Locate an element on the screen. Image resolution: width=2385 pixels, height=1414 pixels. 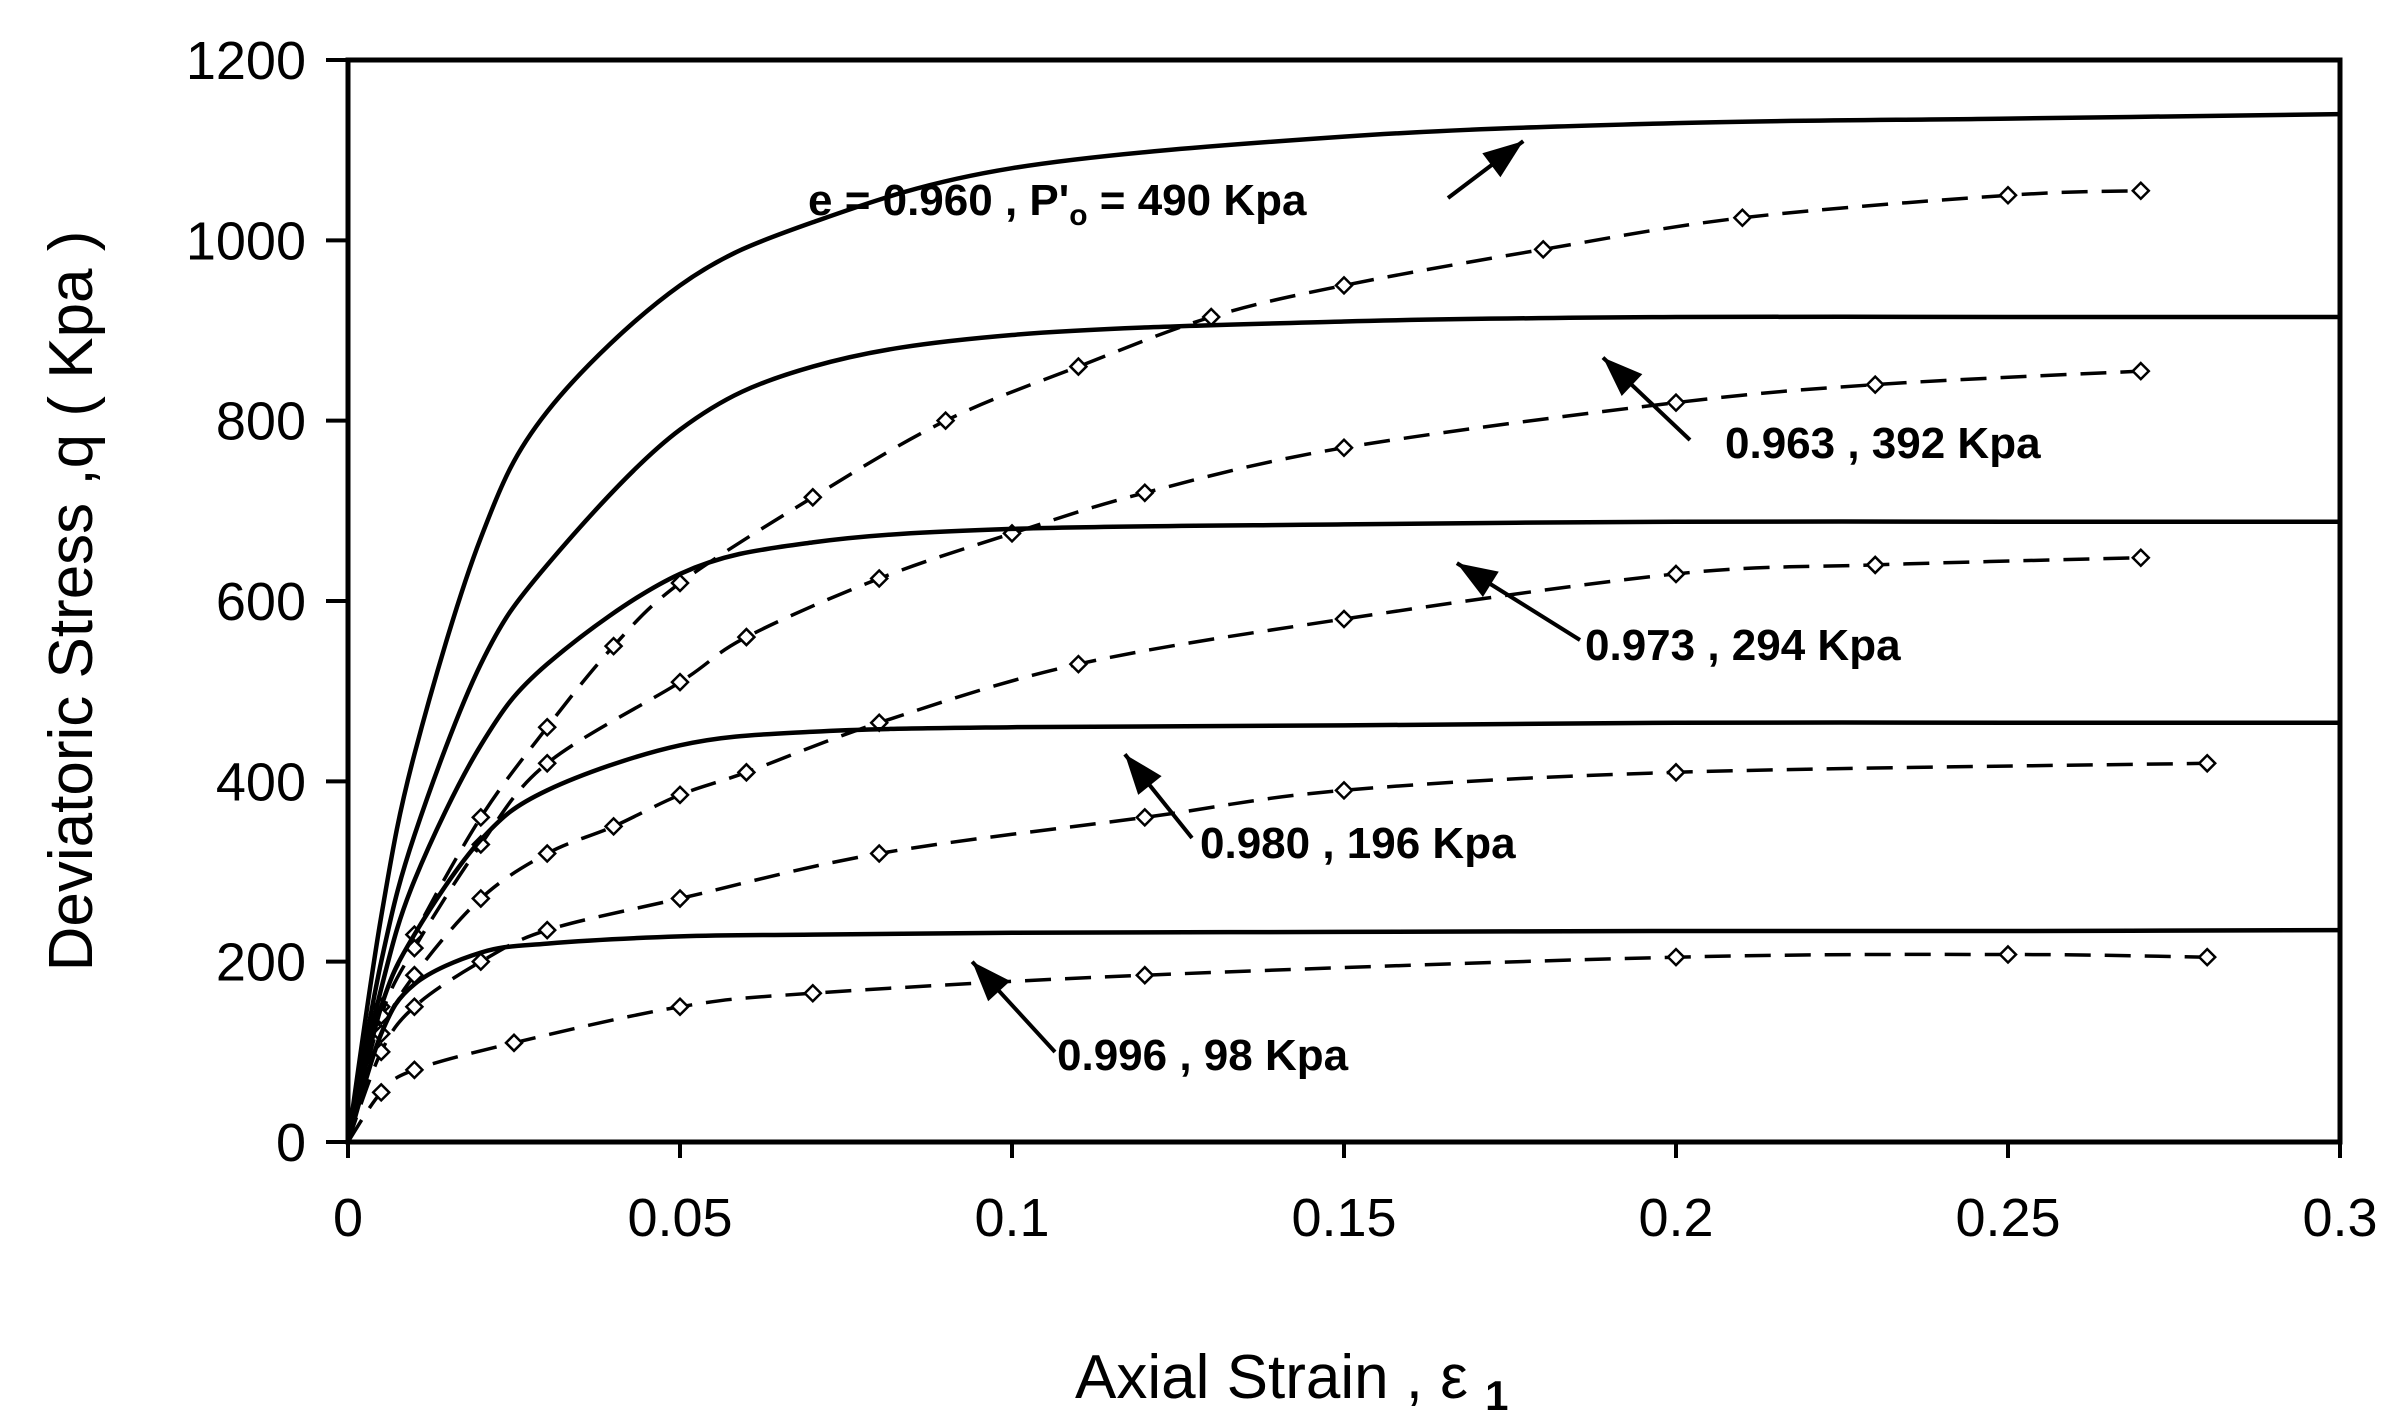
x-tick-label: 0 is located at coordinates (348, 1218).